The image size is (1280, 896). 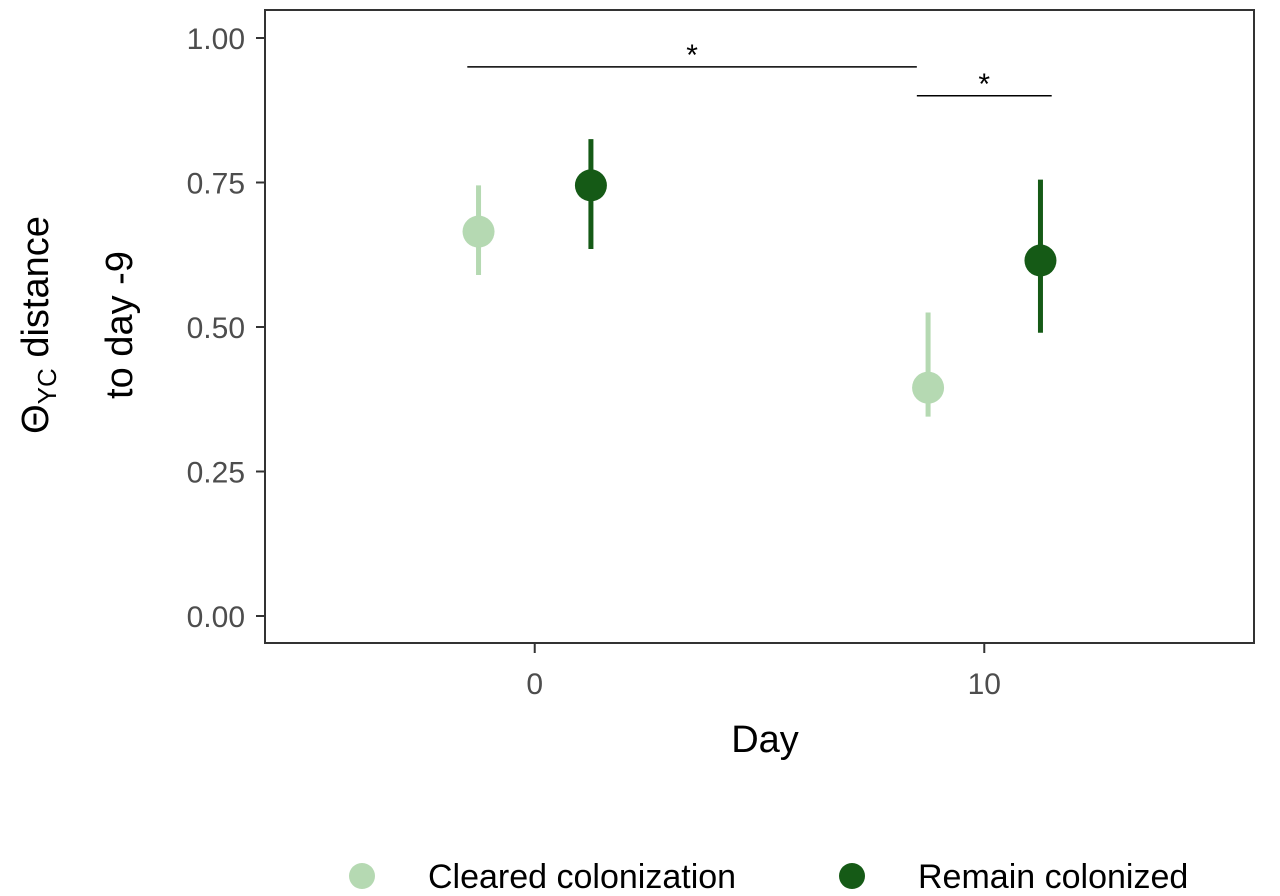 I want to click on y-axis-title-theta: Θ, so click(x=36, y=419).